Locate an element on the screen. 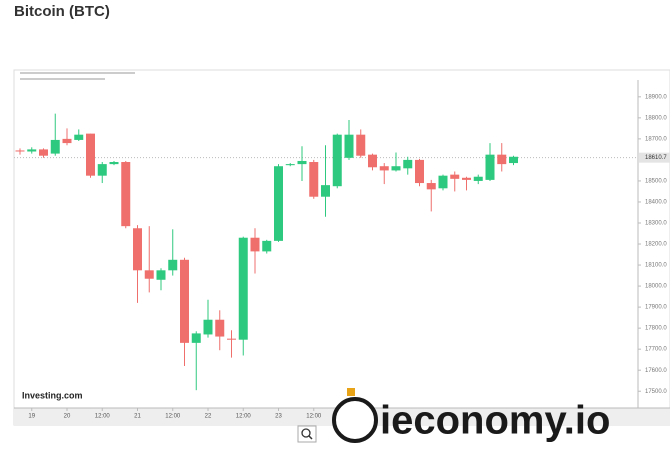 The height and width of the screenshot is (453, 670). zoom-in-button is located at coordinates (307, 434).